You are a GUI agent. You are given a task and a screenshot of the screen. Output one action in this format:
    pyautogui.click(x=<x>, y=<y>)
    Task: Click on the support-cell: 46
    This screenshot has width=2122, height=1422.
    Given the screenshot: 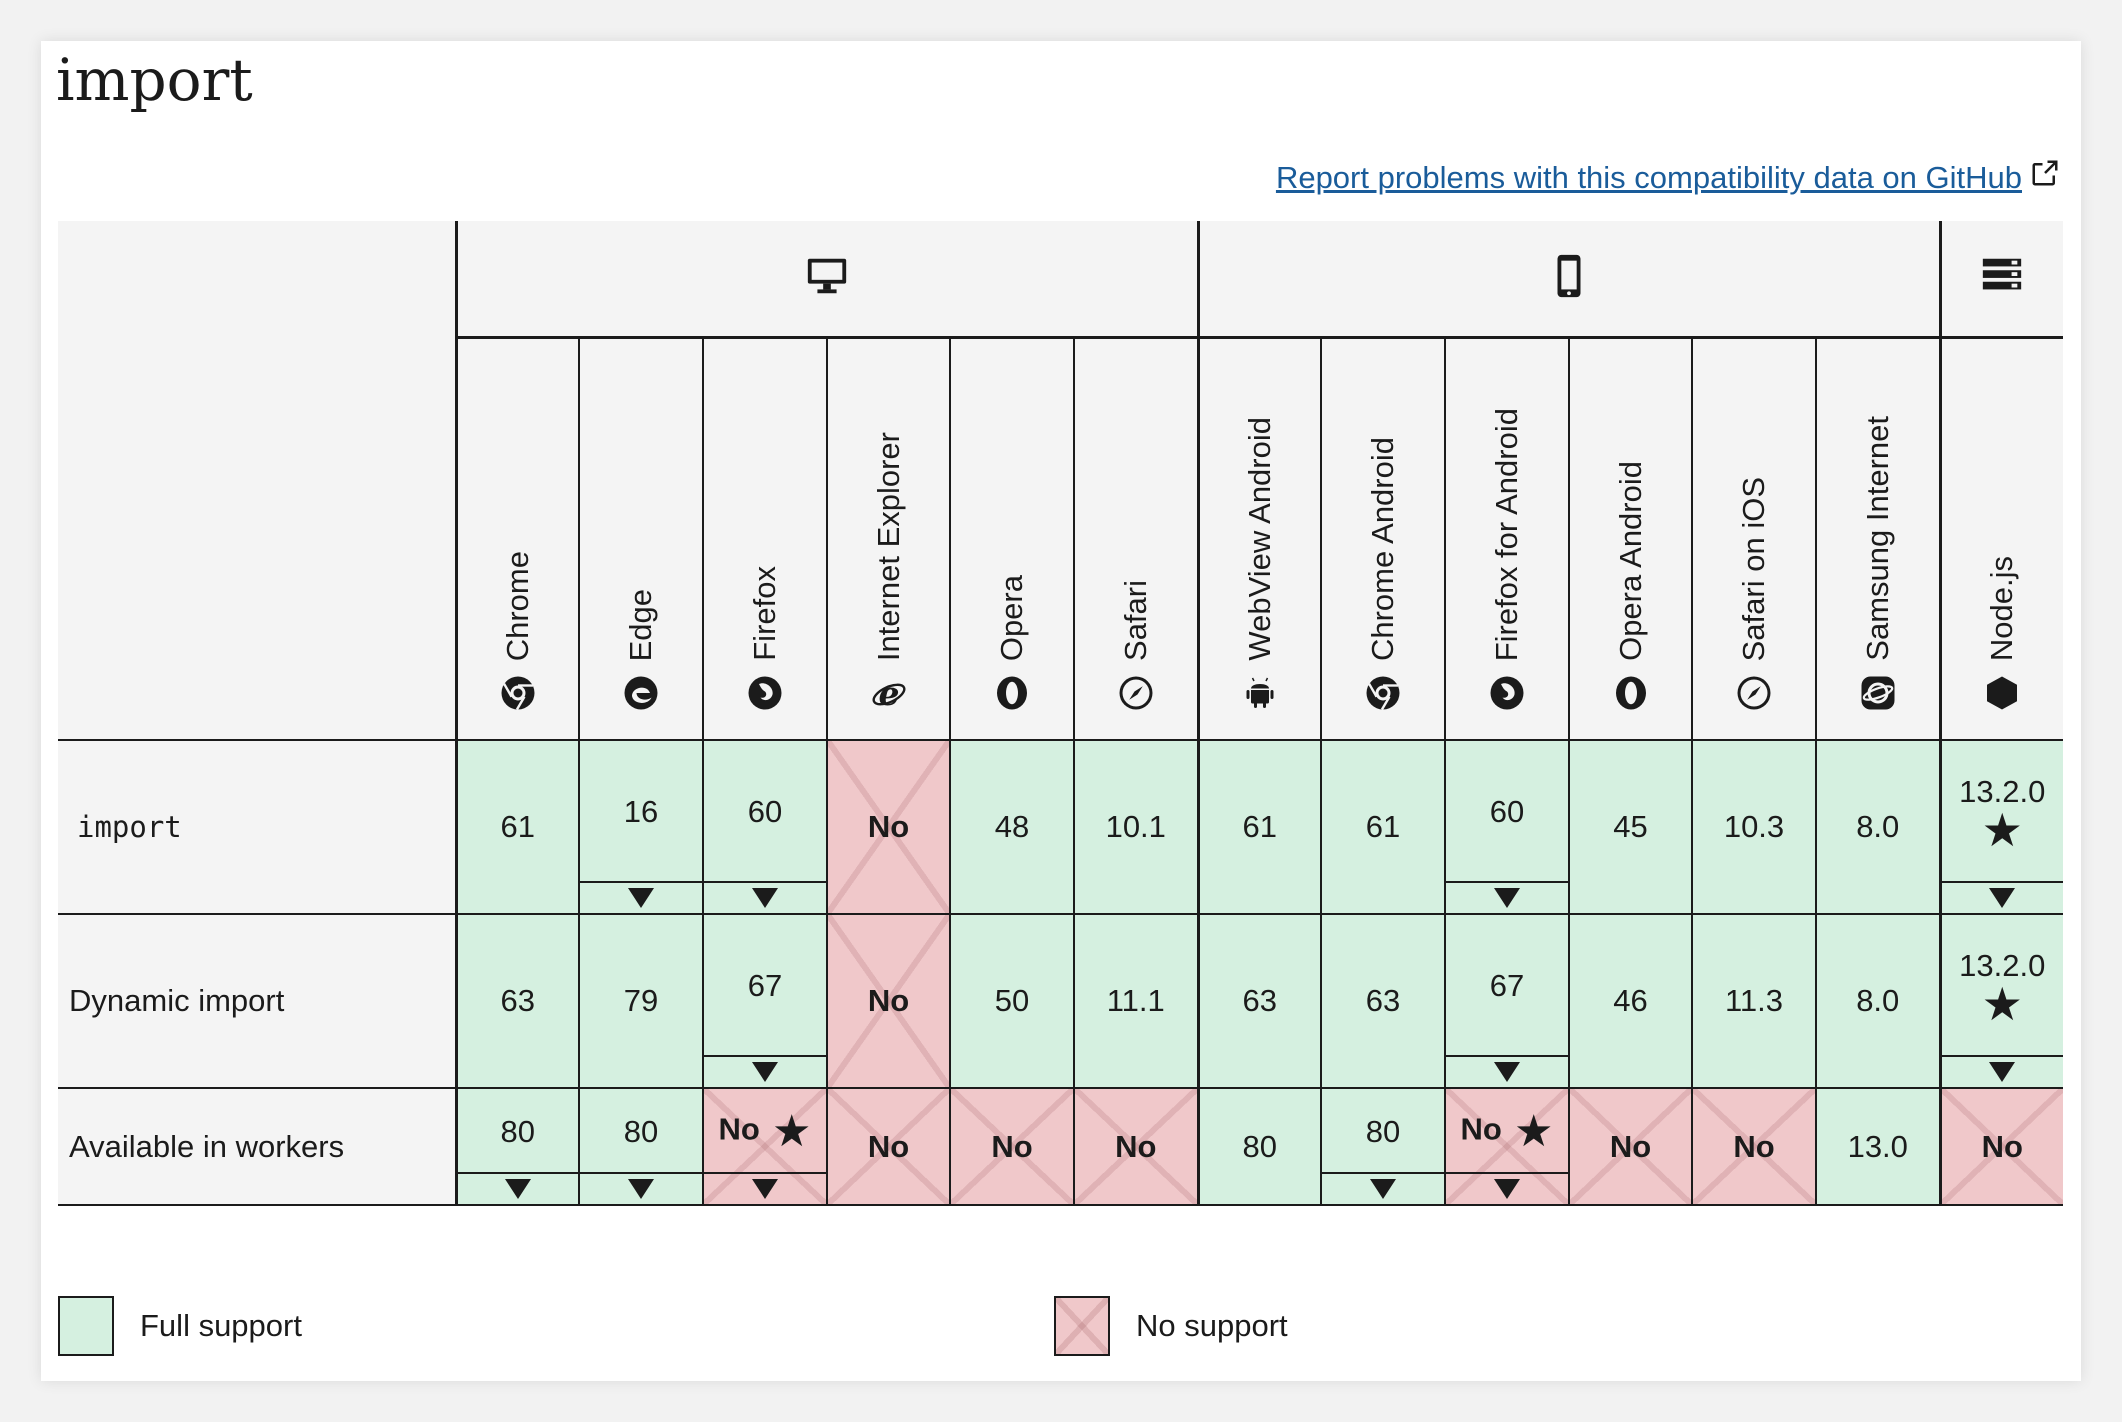 What is the action you would take?
    pyautogui.click(x=1630, y=1001)
    